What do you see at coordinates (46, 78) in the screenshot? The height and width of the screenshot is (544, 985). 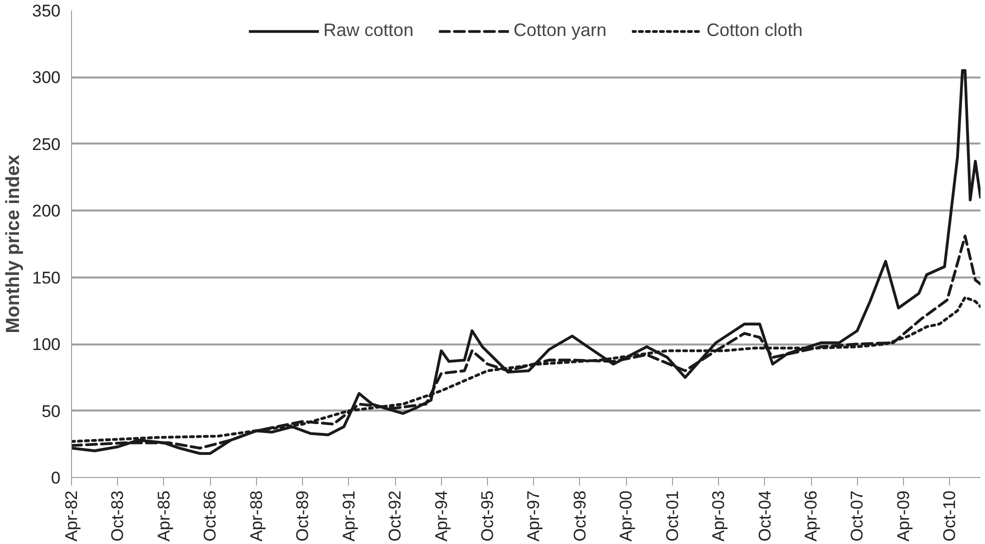 I see `y-tick-label: 300` at bounding box center [46, 78].